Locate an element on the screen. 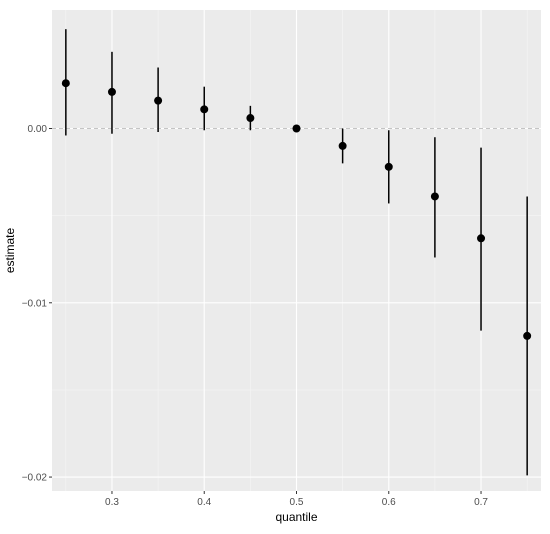 The width and height of the screenshot is (550, 534). y-axis-ticks: −0.02 −0.01 0.00 is located at coordinates (37, 304).